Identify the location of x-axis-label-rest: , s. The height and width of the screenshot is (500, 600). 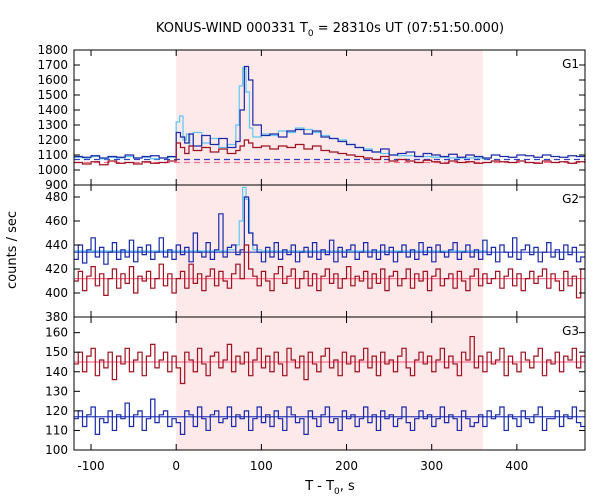
(347, 486).